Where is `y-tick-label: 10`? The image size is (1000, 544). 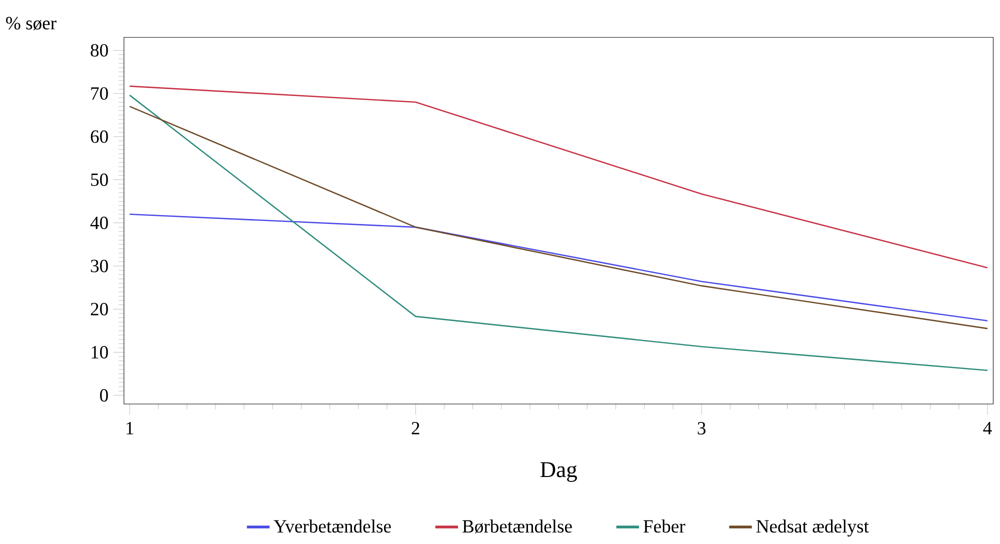 y-tick-label: 10 is located at coordinates (100, 352).